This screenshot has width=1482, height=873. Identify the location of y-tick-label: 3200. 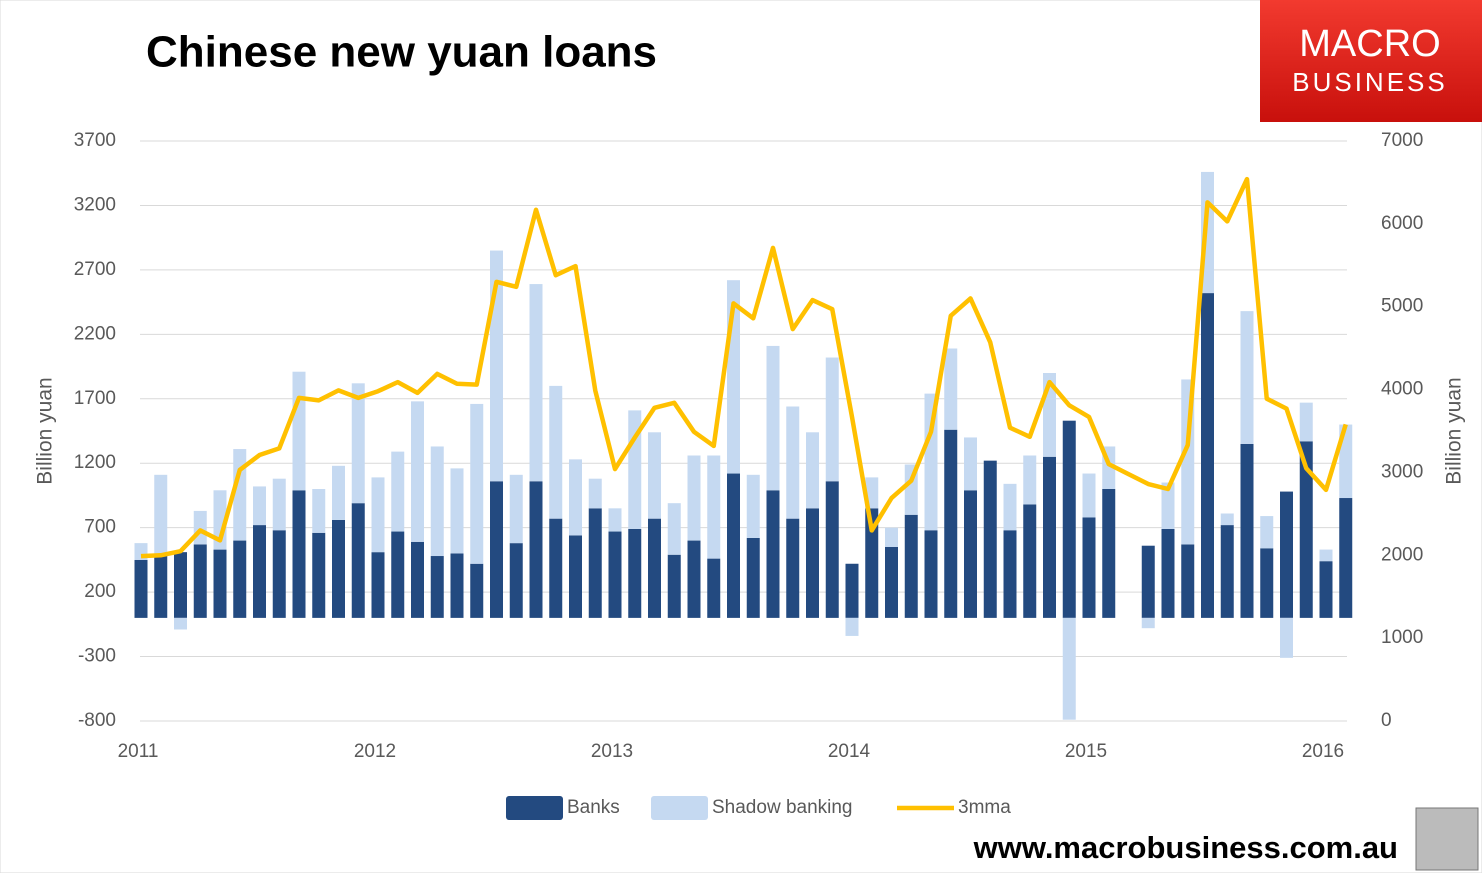
(95, 204).